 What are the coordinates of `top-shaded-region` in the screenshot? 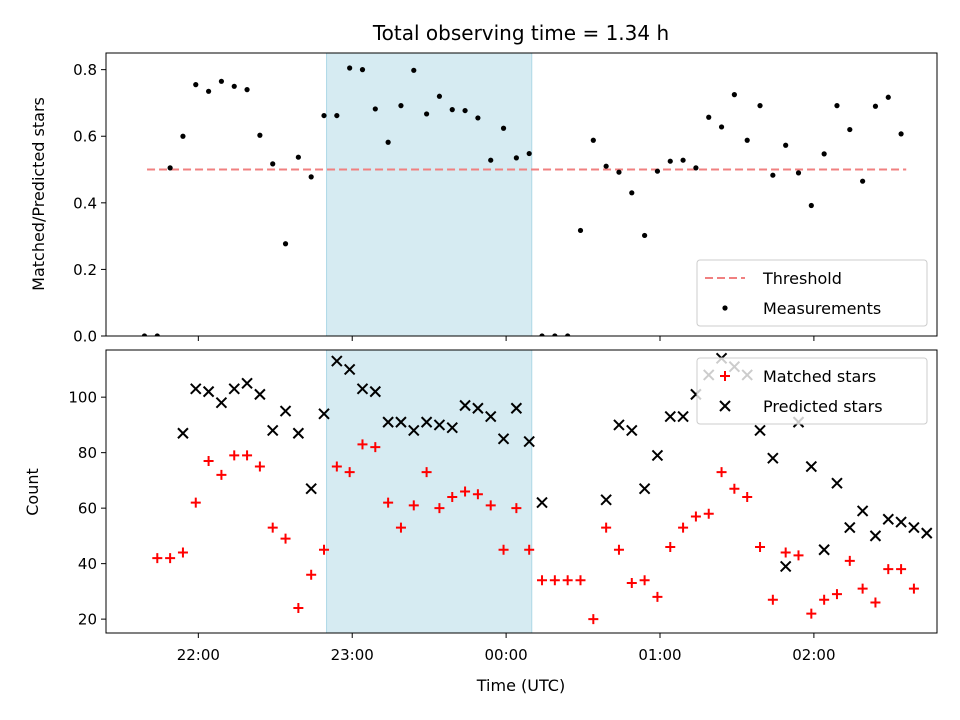 It's located at (429, 194).